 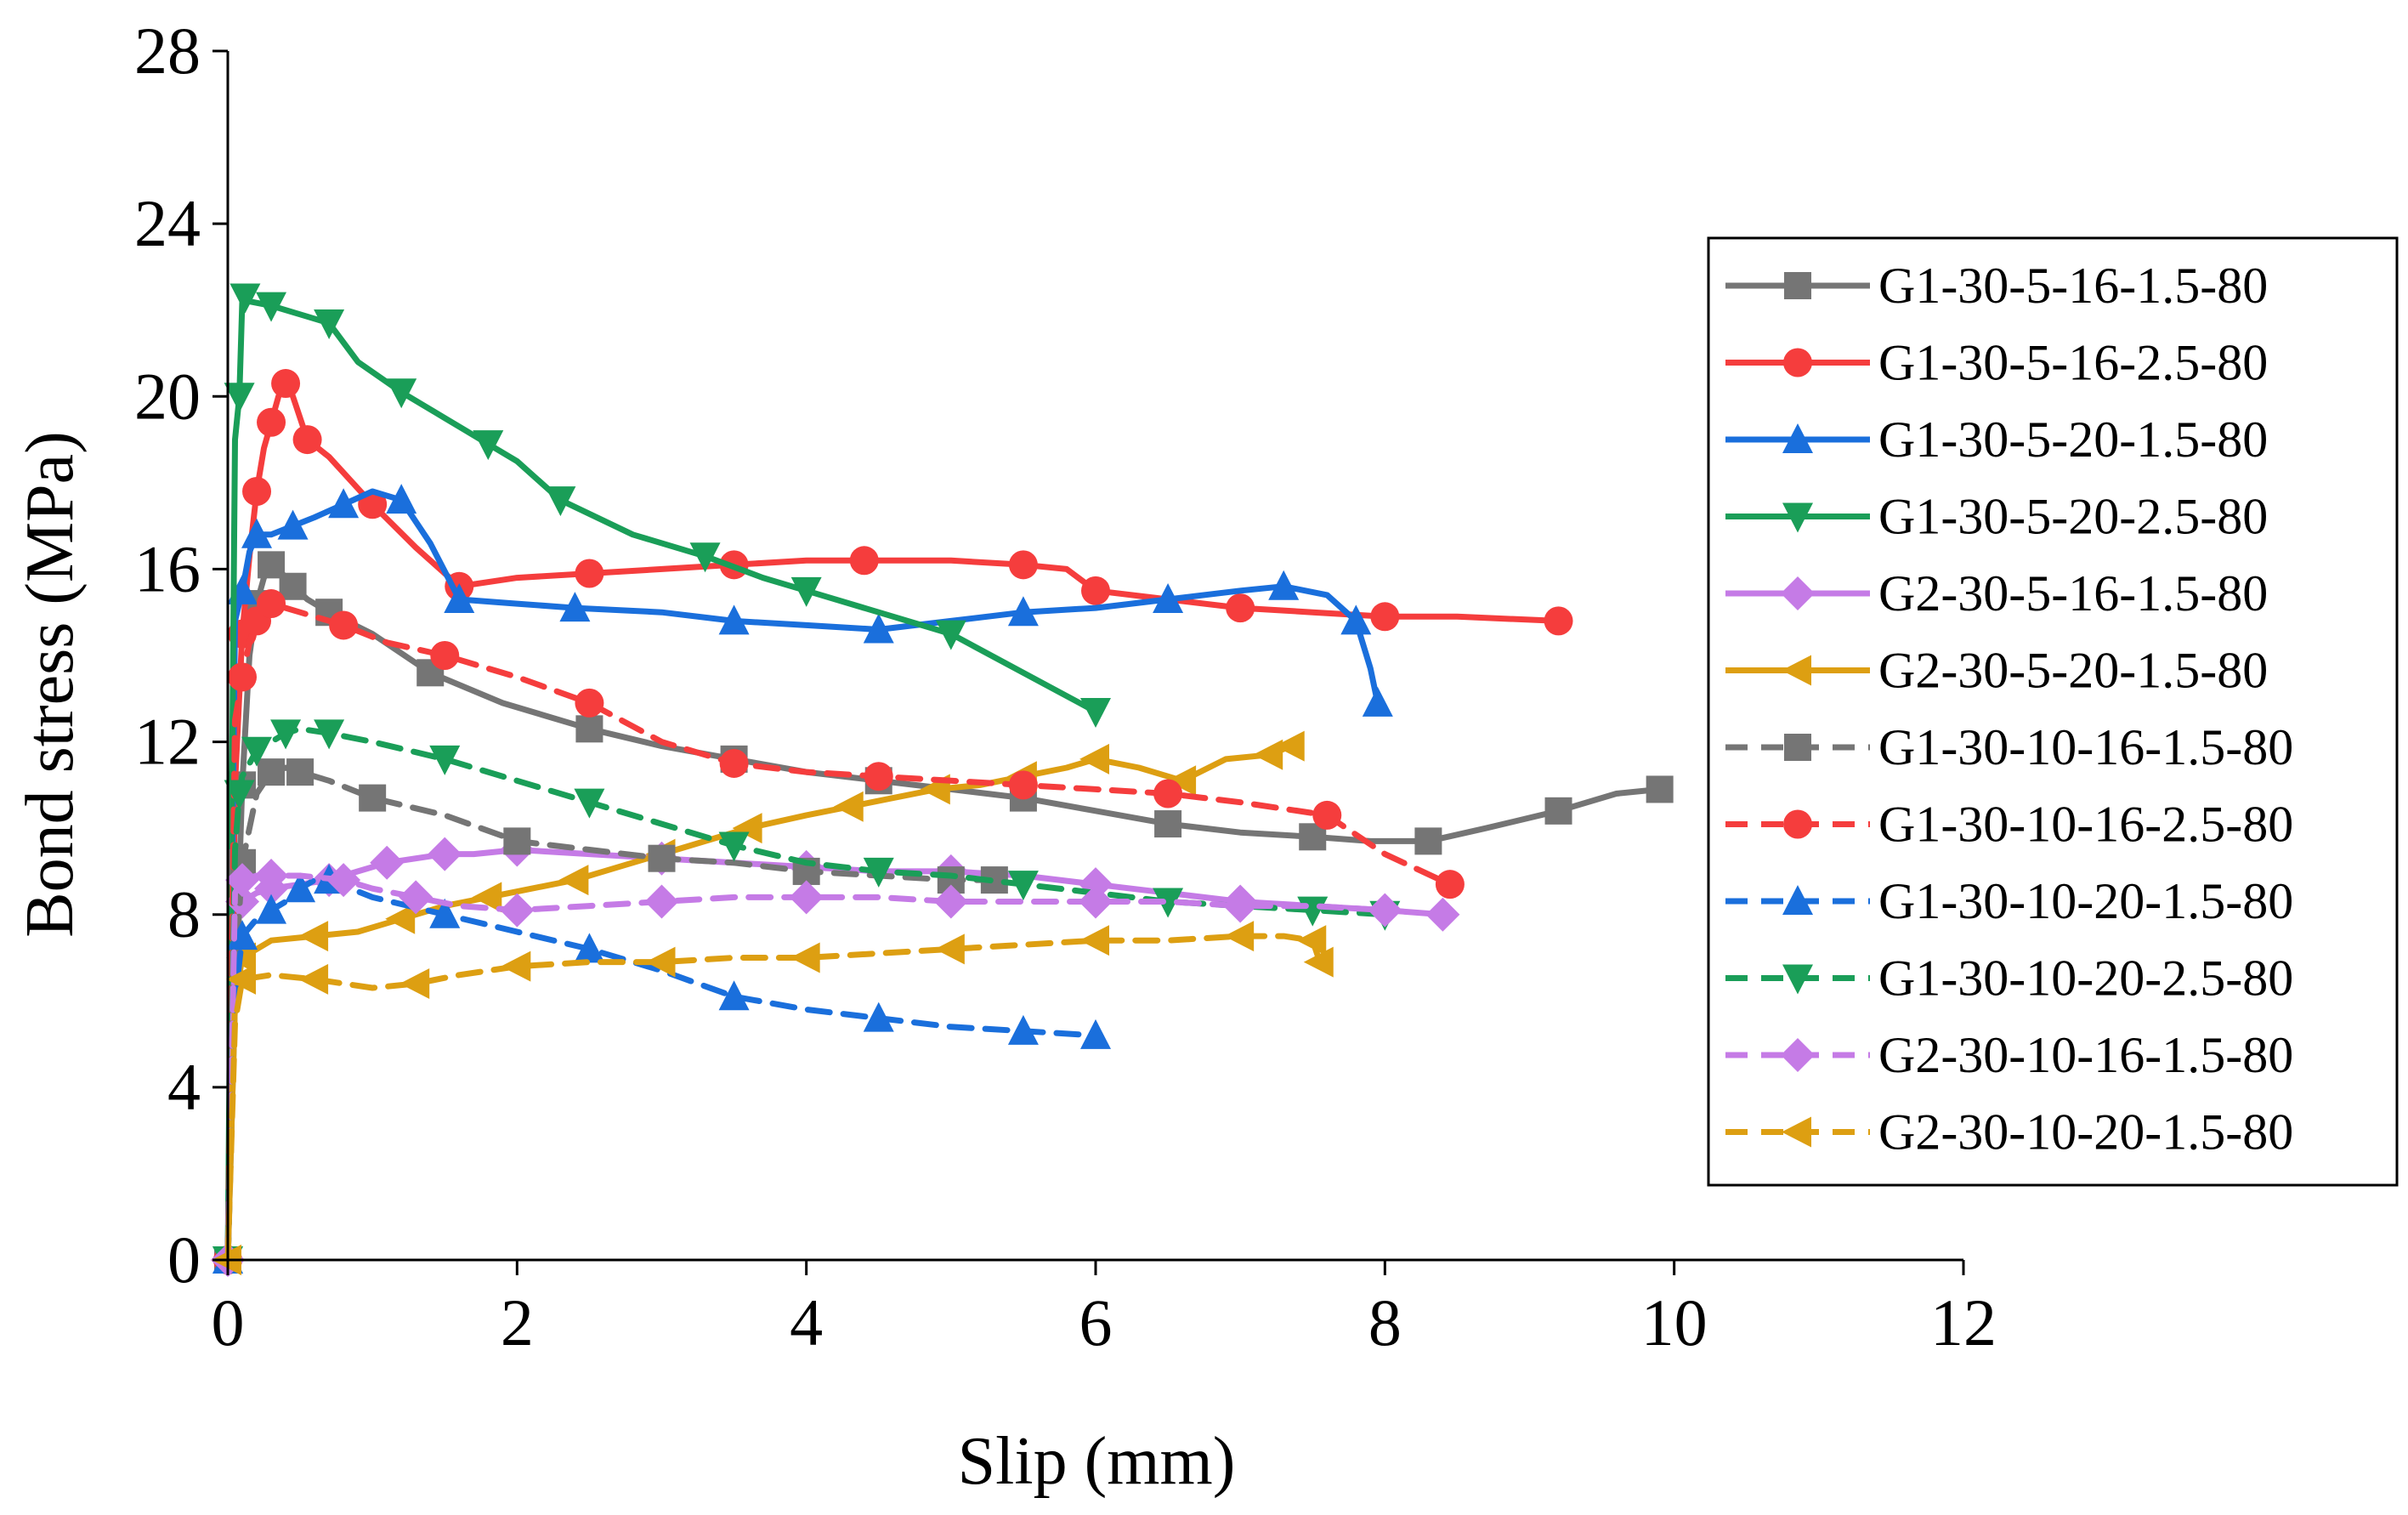 What do you see at coordinates (2086, 1055) in the screenshot?
I see `legend-label: G2-30-10-16-1.5-80` at bounding box center [2086, 1055].